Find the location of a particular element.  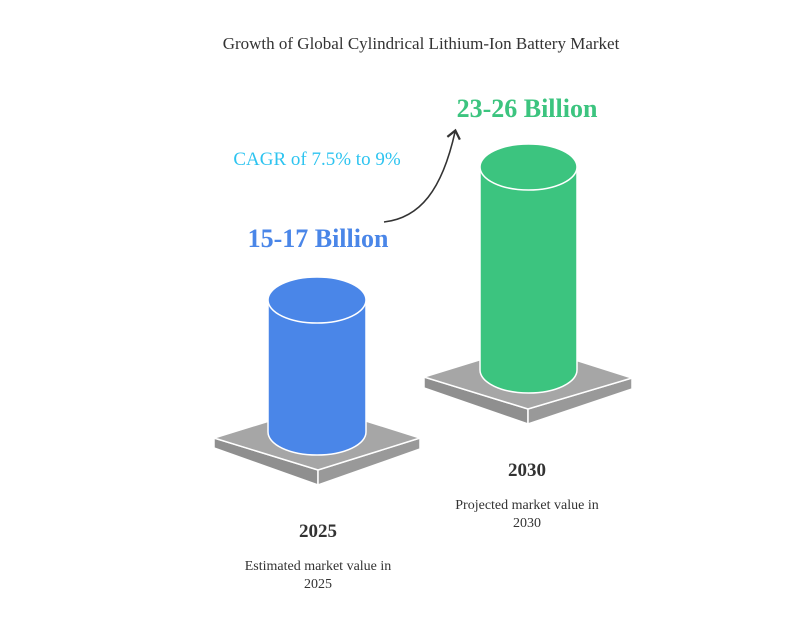

value-label-2025: 15-17 Billion is located at coordinates (318, 238).